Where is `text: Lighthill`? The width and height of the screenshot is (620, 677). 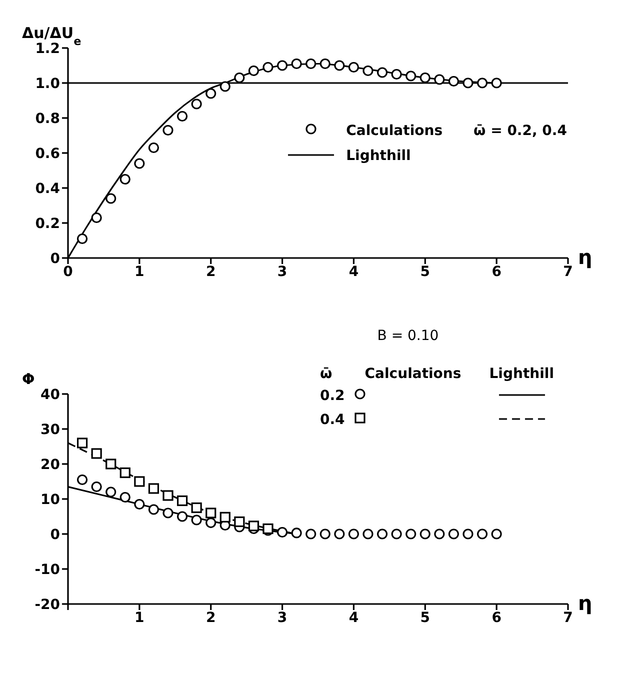 text: Lighthill is located at coordinates (521, 374).